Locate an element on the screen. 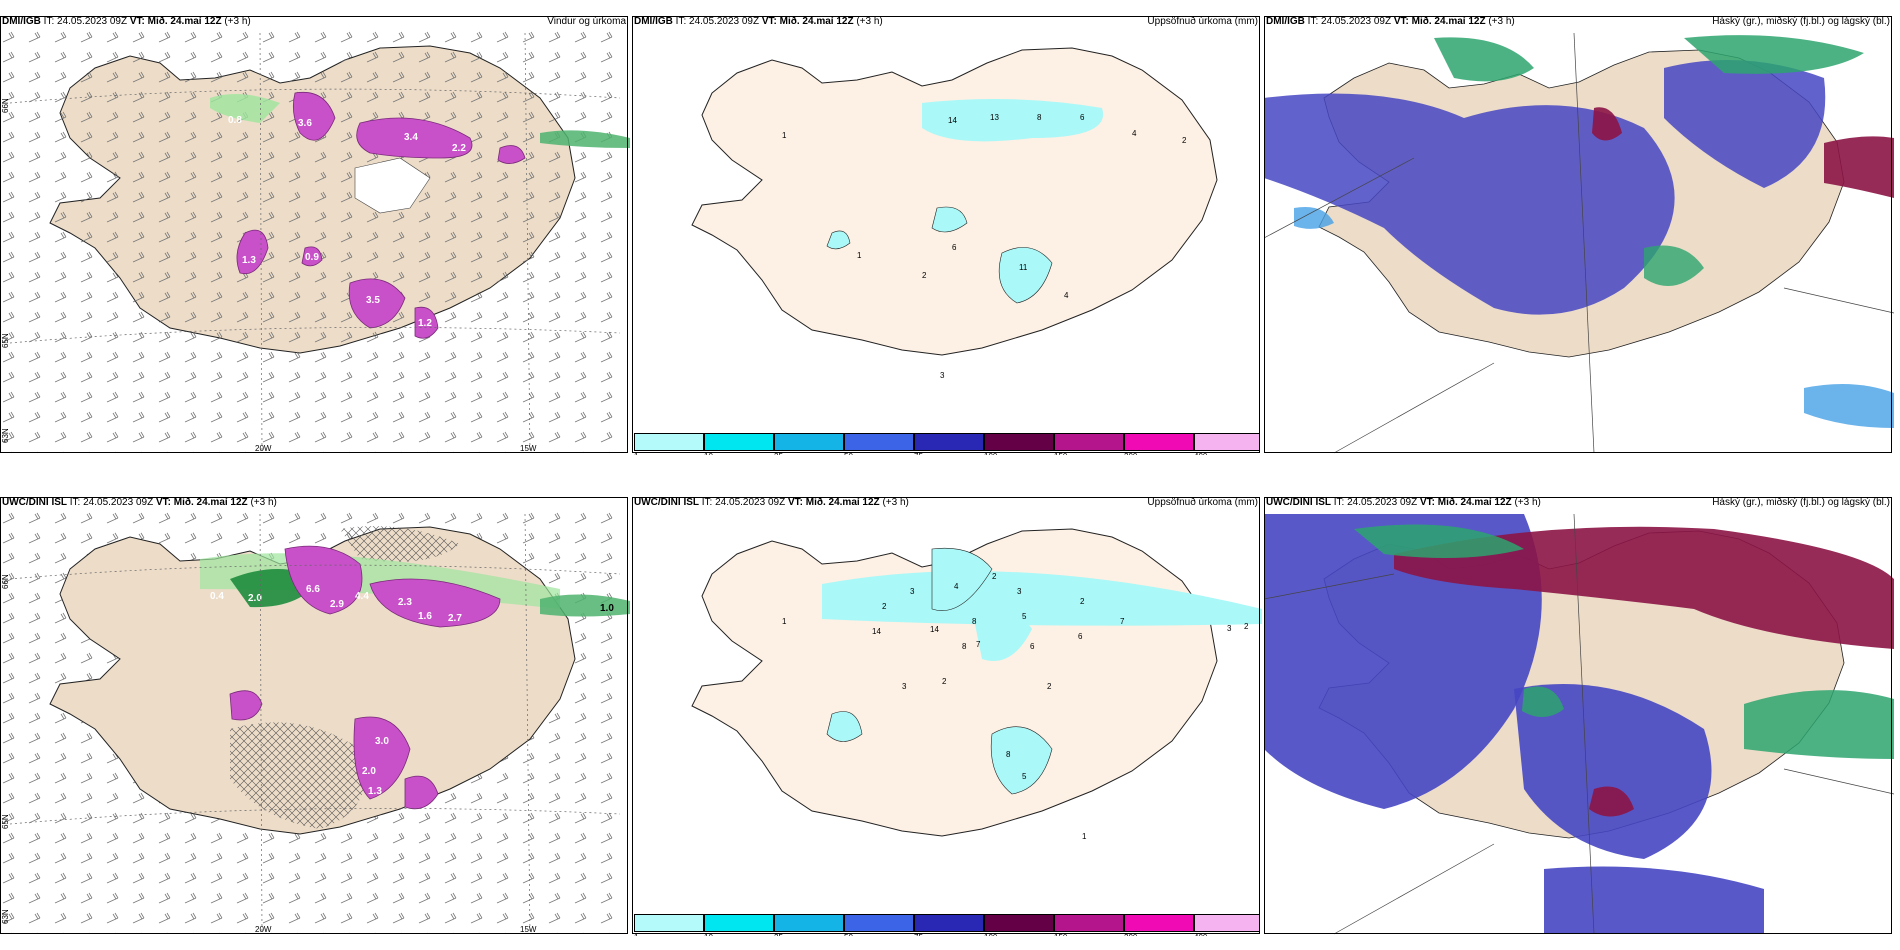  precip-label: 1.6 is located at coordinates (425, 616).